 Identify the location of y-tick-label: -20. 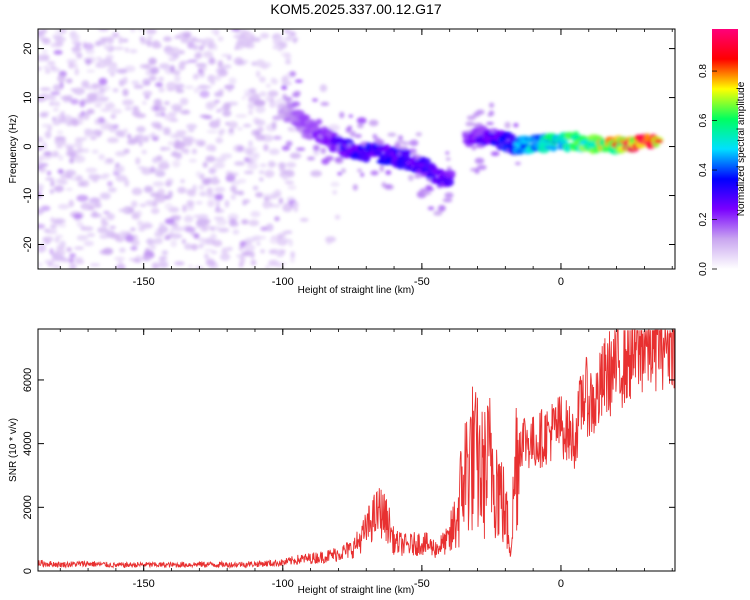
(28, 245).